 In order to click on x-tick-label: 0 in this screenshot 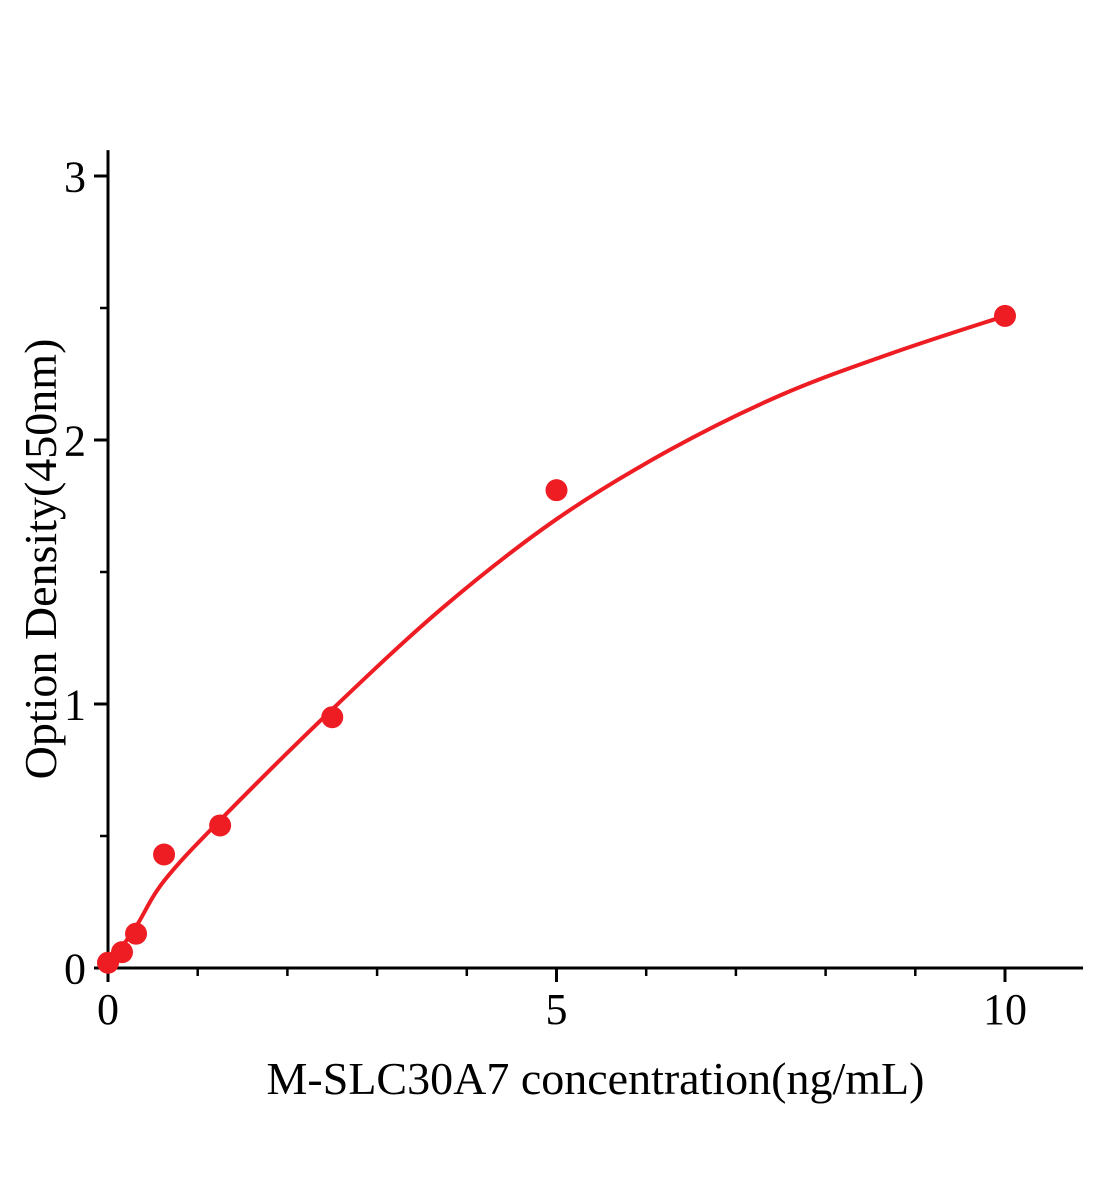, I will do `click(108, 1009)`.